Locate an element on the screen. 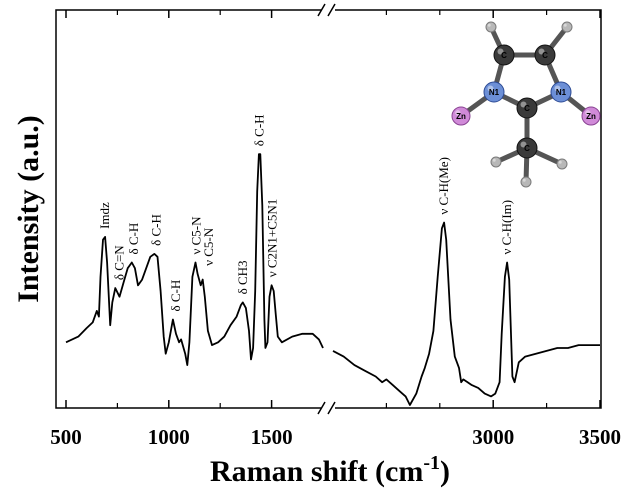 Image resolution: width=630 pixels, height=490 pixels. peak-annotation-label: δ C=N is located at coordinates (119, 262).